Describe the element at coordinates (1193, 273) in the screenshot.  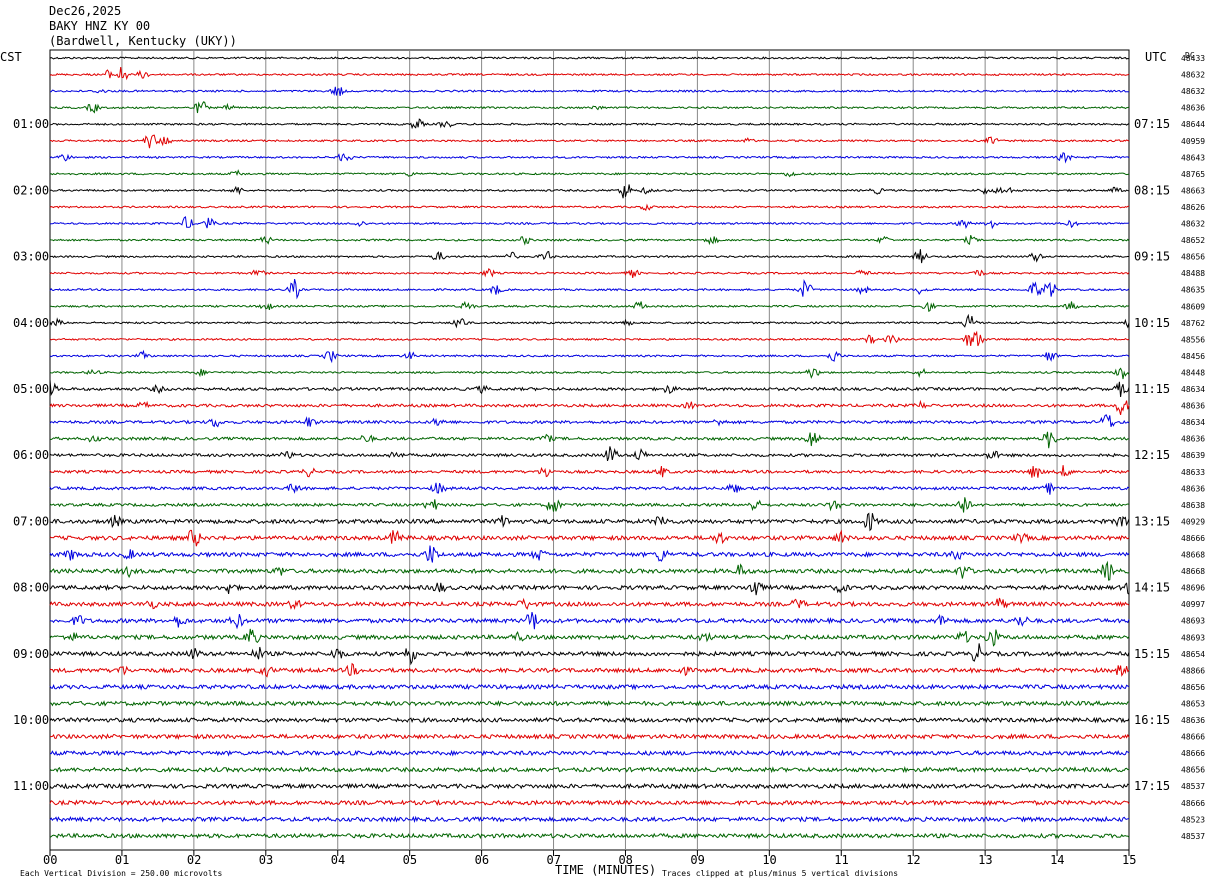
I see `dc-offset-value: 48488` at that location.